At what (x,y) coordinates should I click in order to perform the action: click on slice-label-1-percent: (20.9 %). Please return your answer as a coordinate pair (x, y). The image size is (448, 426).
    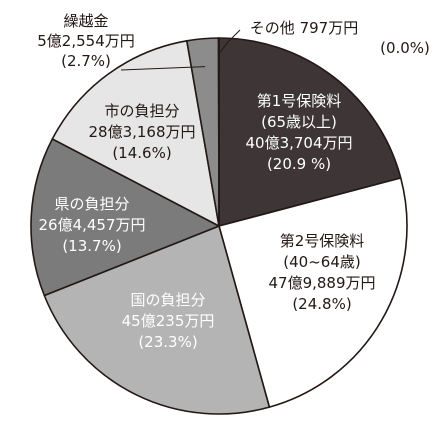
    Looking at the image, I should click on (299, 164).